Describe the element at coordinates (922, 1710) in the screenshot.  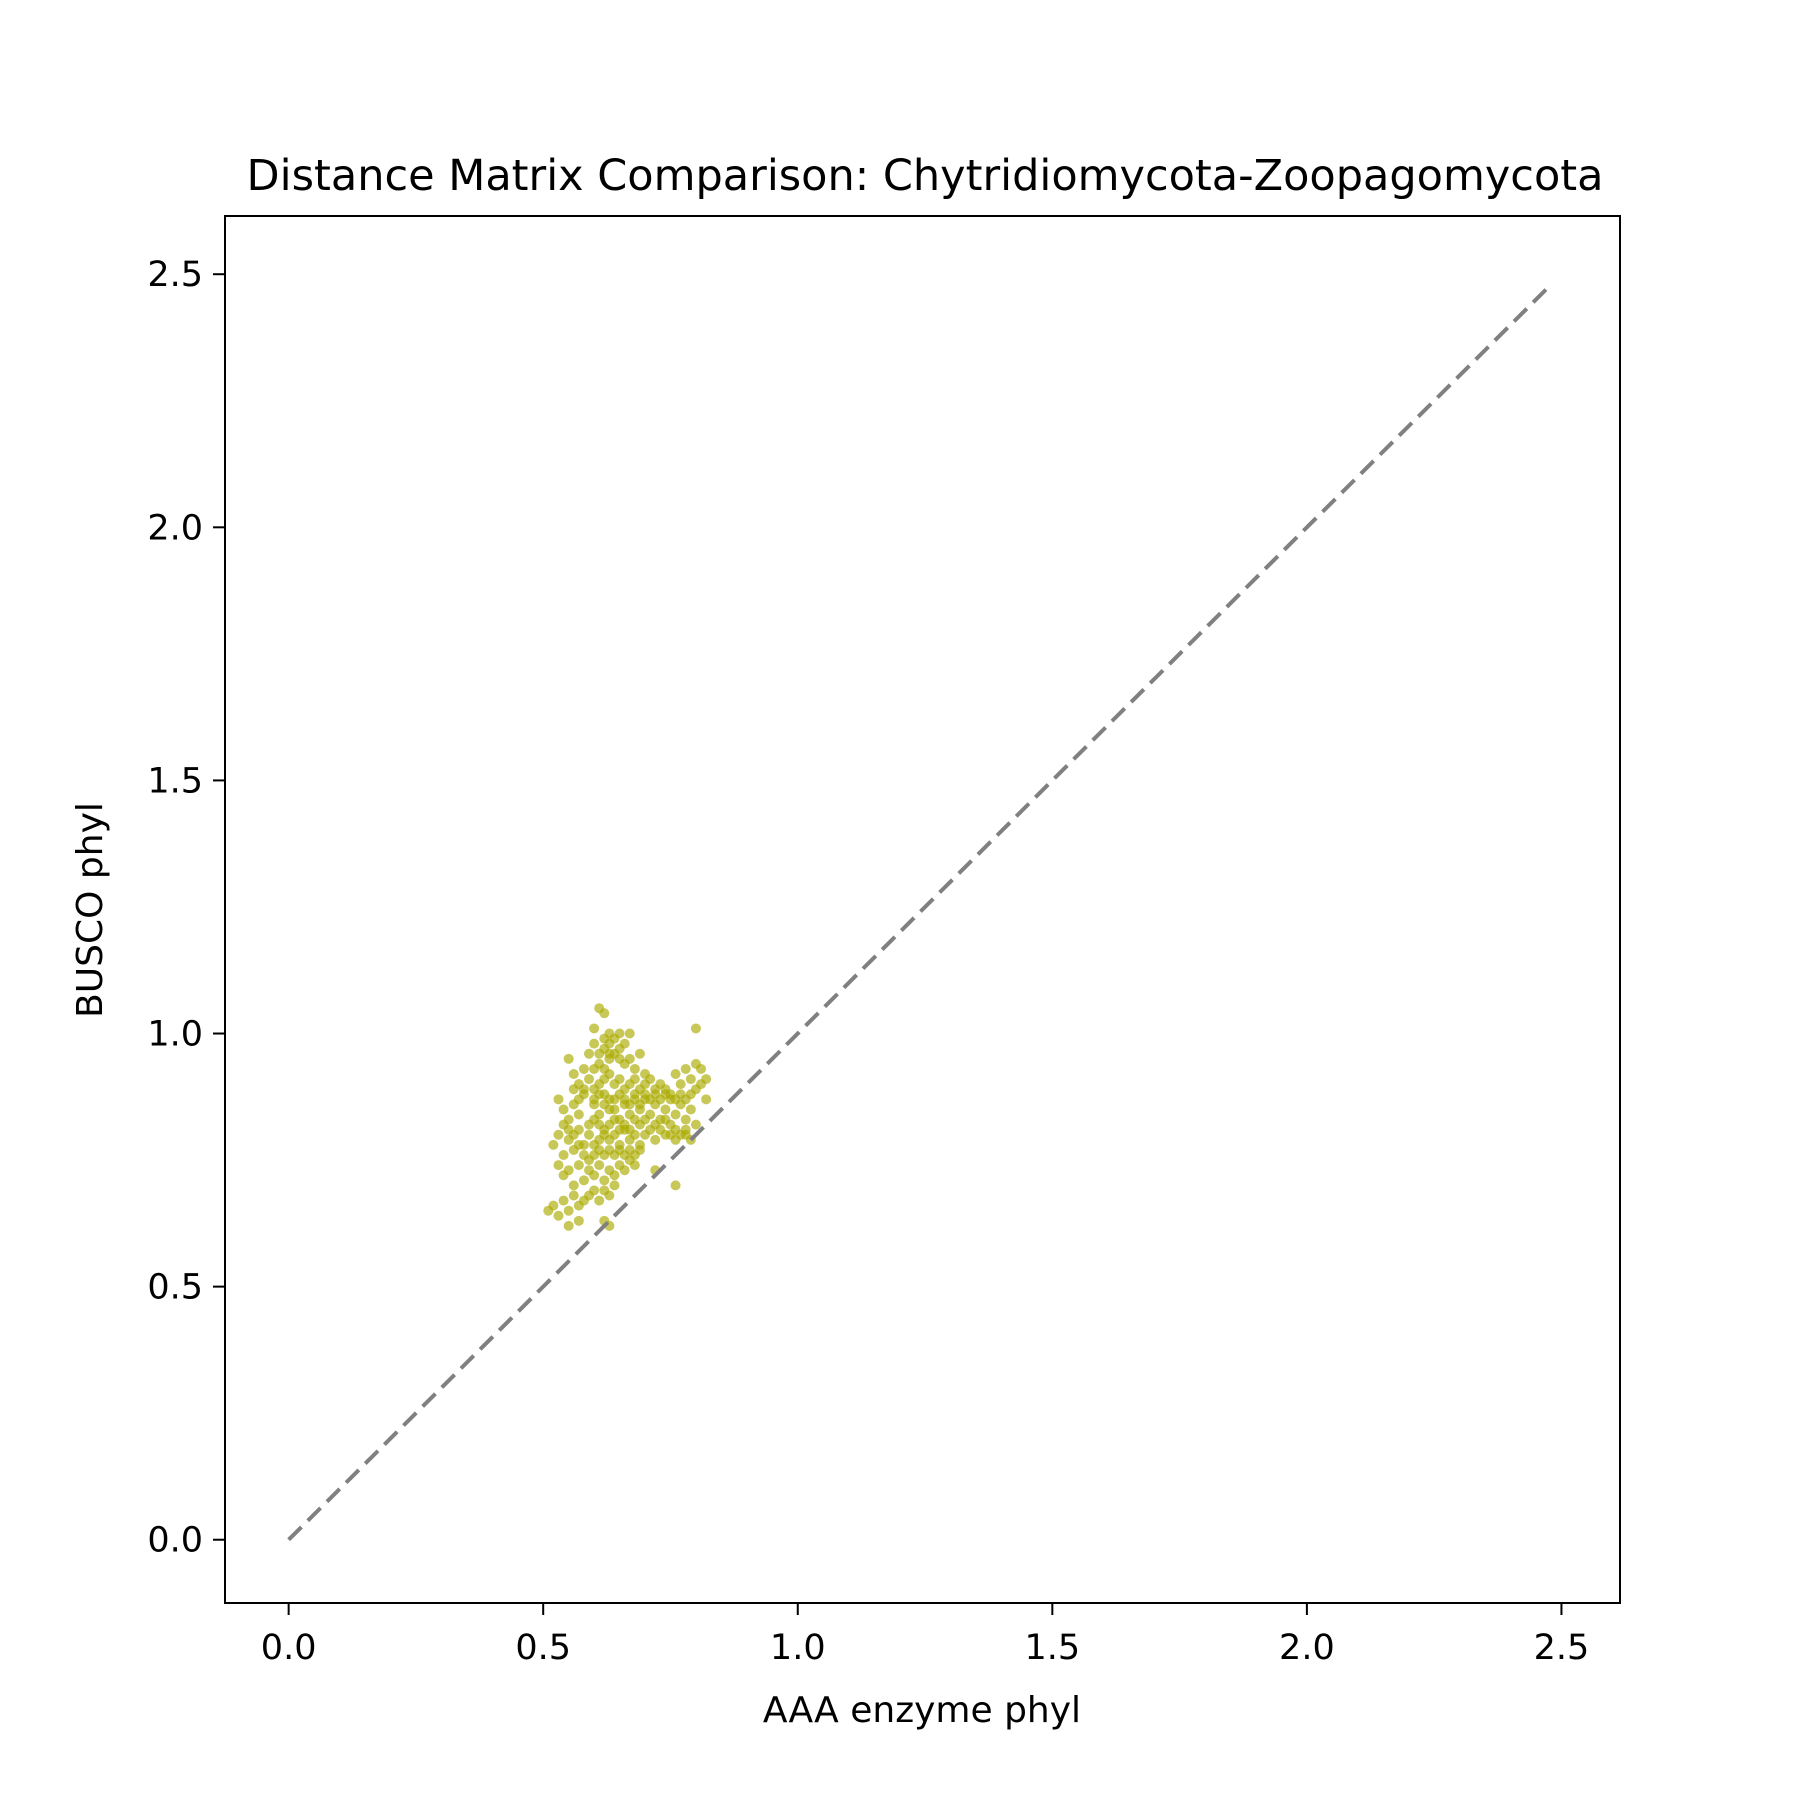
I see `x-axis-label: AAA enzyme phyl` at that location.